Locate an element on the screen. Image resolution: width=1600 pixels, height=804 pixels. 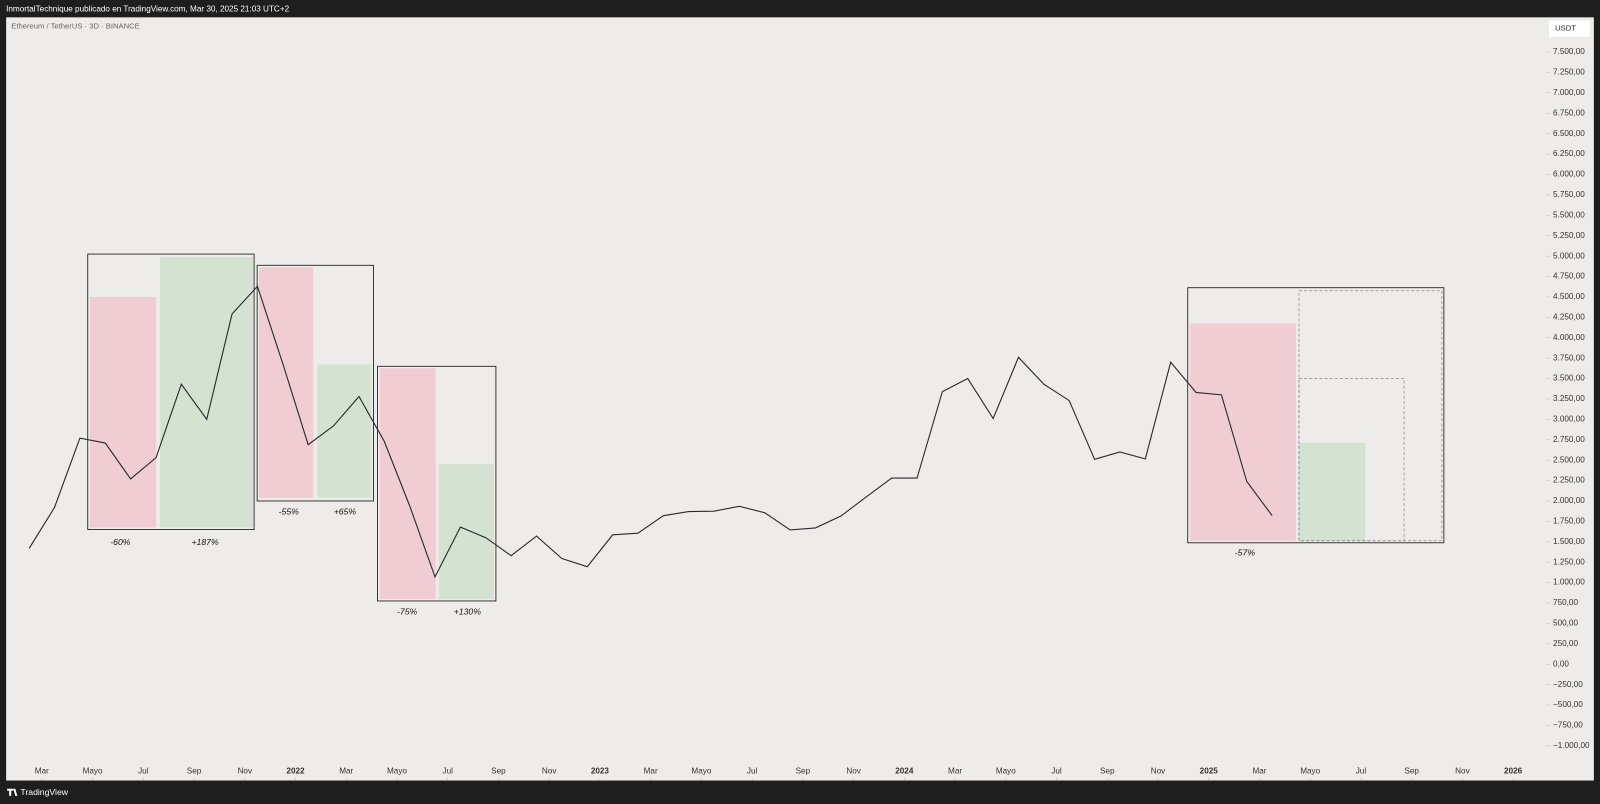
y-tick-label: −750,00 is located at coordinates (1568, 725).